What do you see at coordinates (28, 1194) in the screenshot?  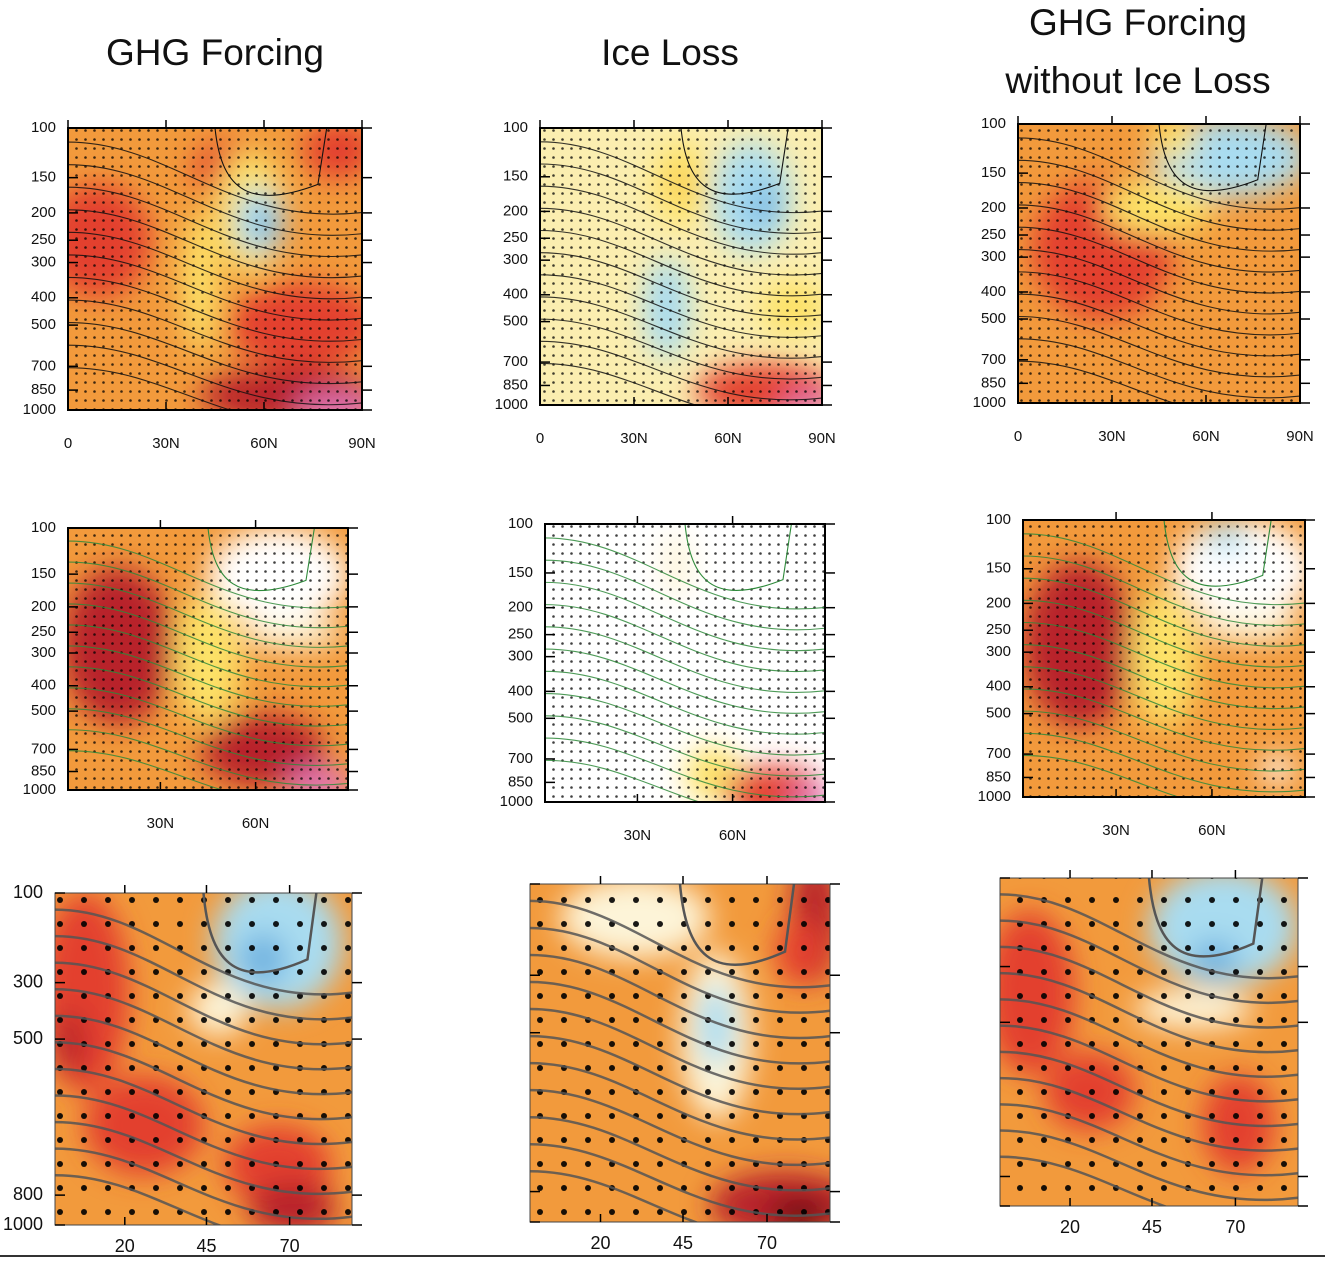 I see `y-tick-label: 800` at bounding box center [28, 1194].